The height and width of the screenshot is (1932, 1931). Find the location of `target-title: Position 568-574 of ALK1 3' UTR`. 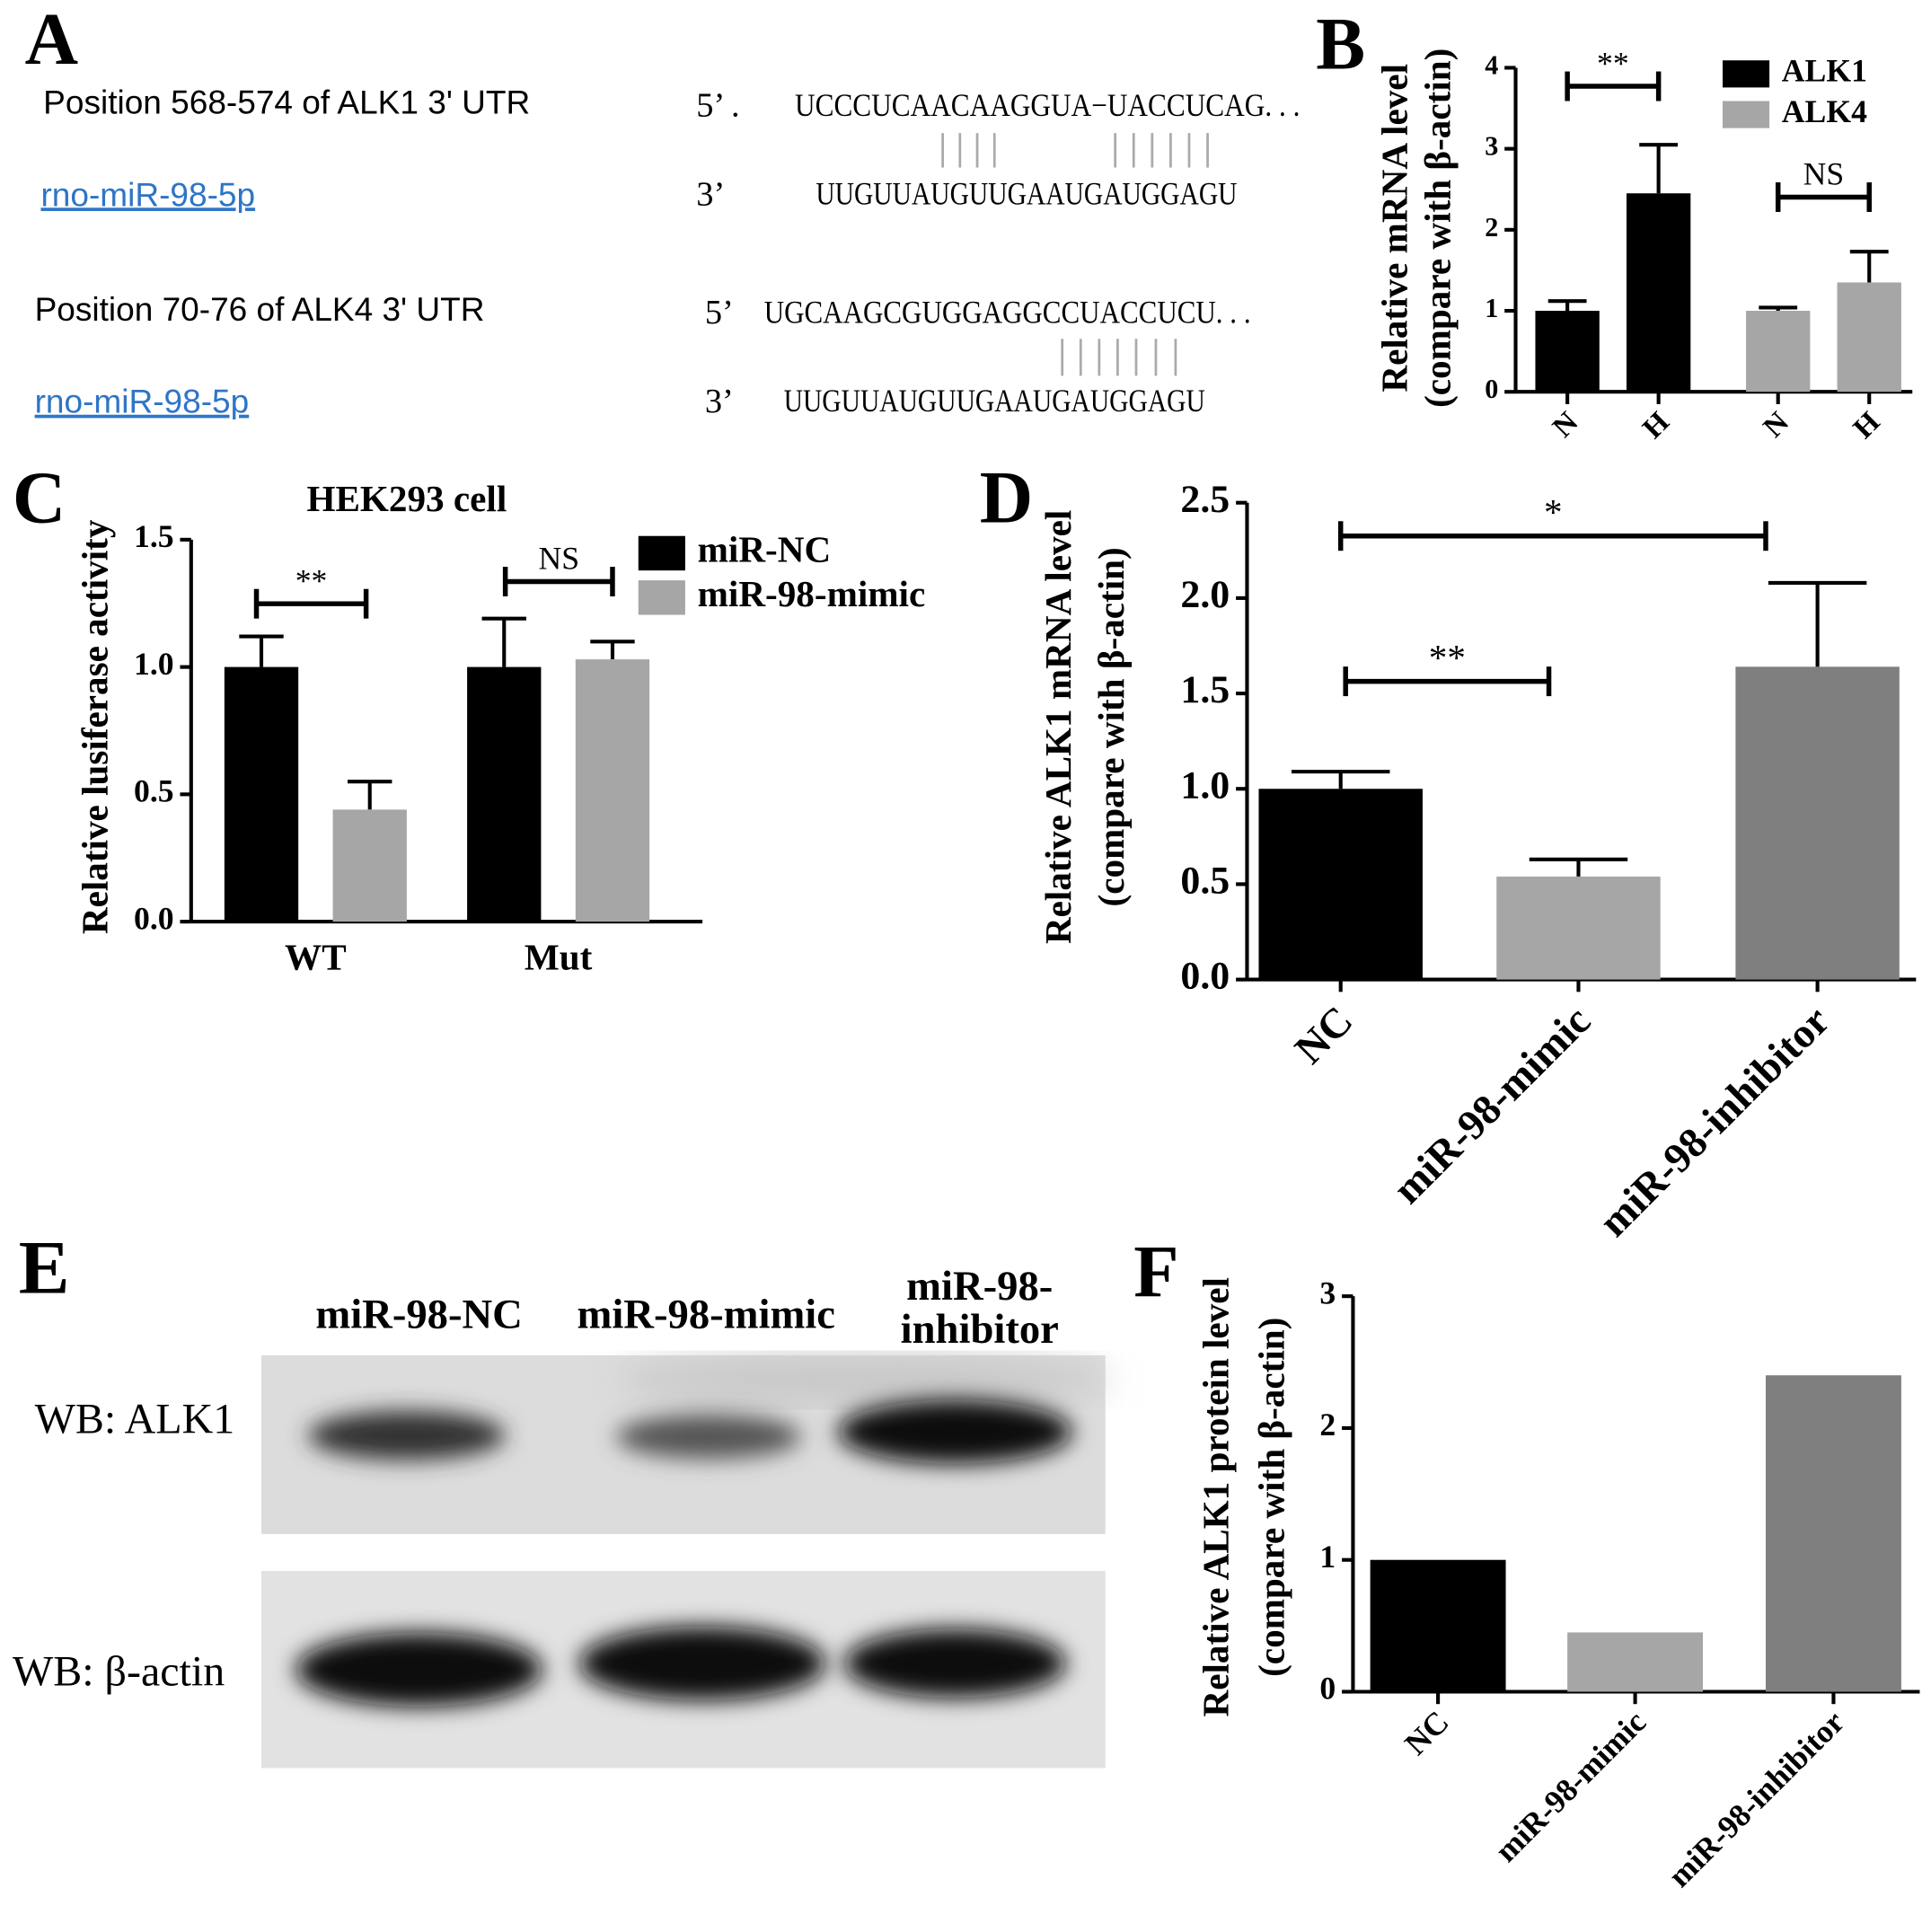

target-title: Position 568-574 of ALK1 3' UTR is located at coordinates (286, 101).